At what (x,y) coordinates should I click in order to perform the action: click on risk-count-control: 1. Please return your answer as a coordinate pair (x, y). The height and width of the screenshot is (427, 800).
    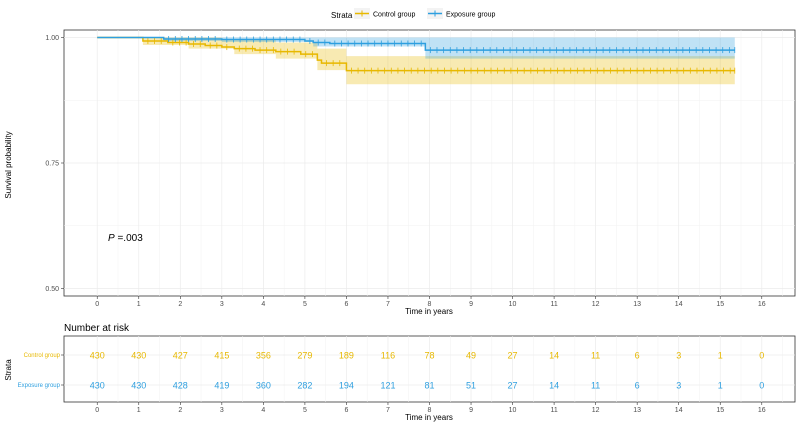
    Looking at the image, I should click on (720, 356).